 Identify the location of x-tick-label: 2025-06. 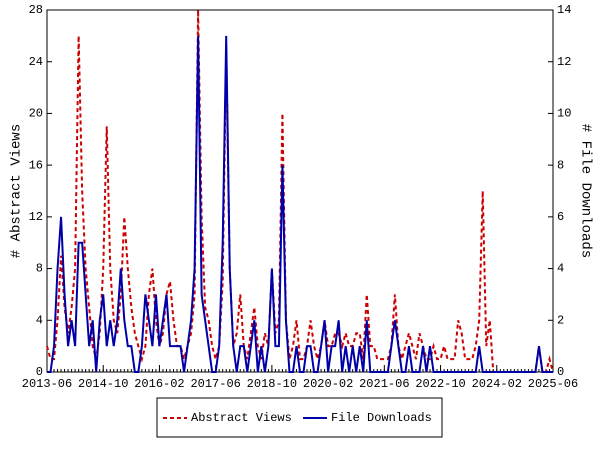
(553, 384).